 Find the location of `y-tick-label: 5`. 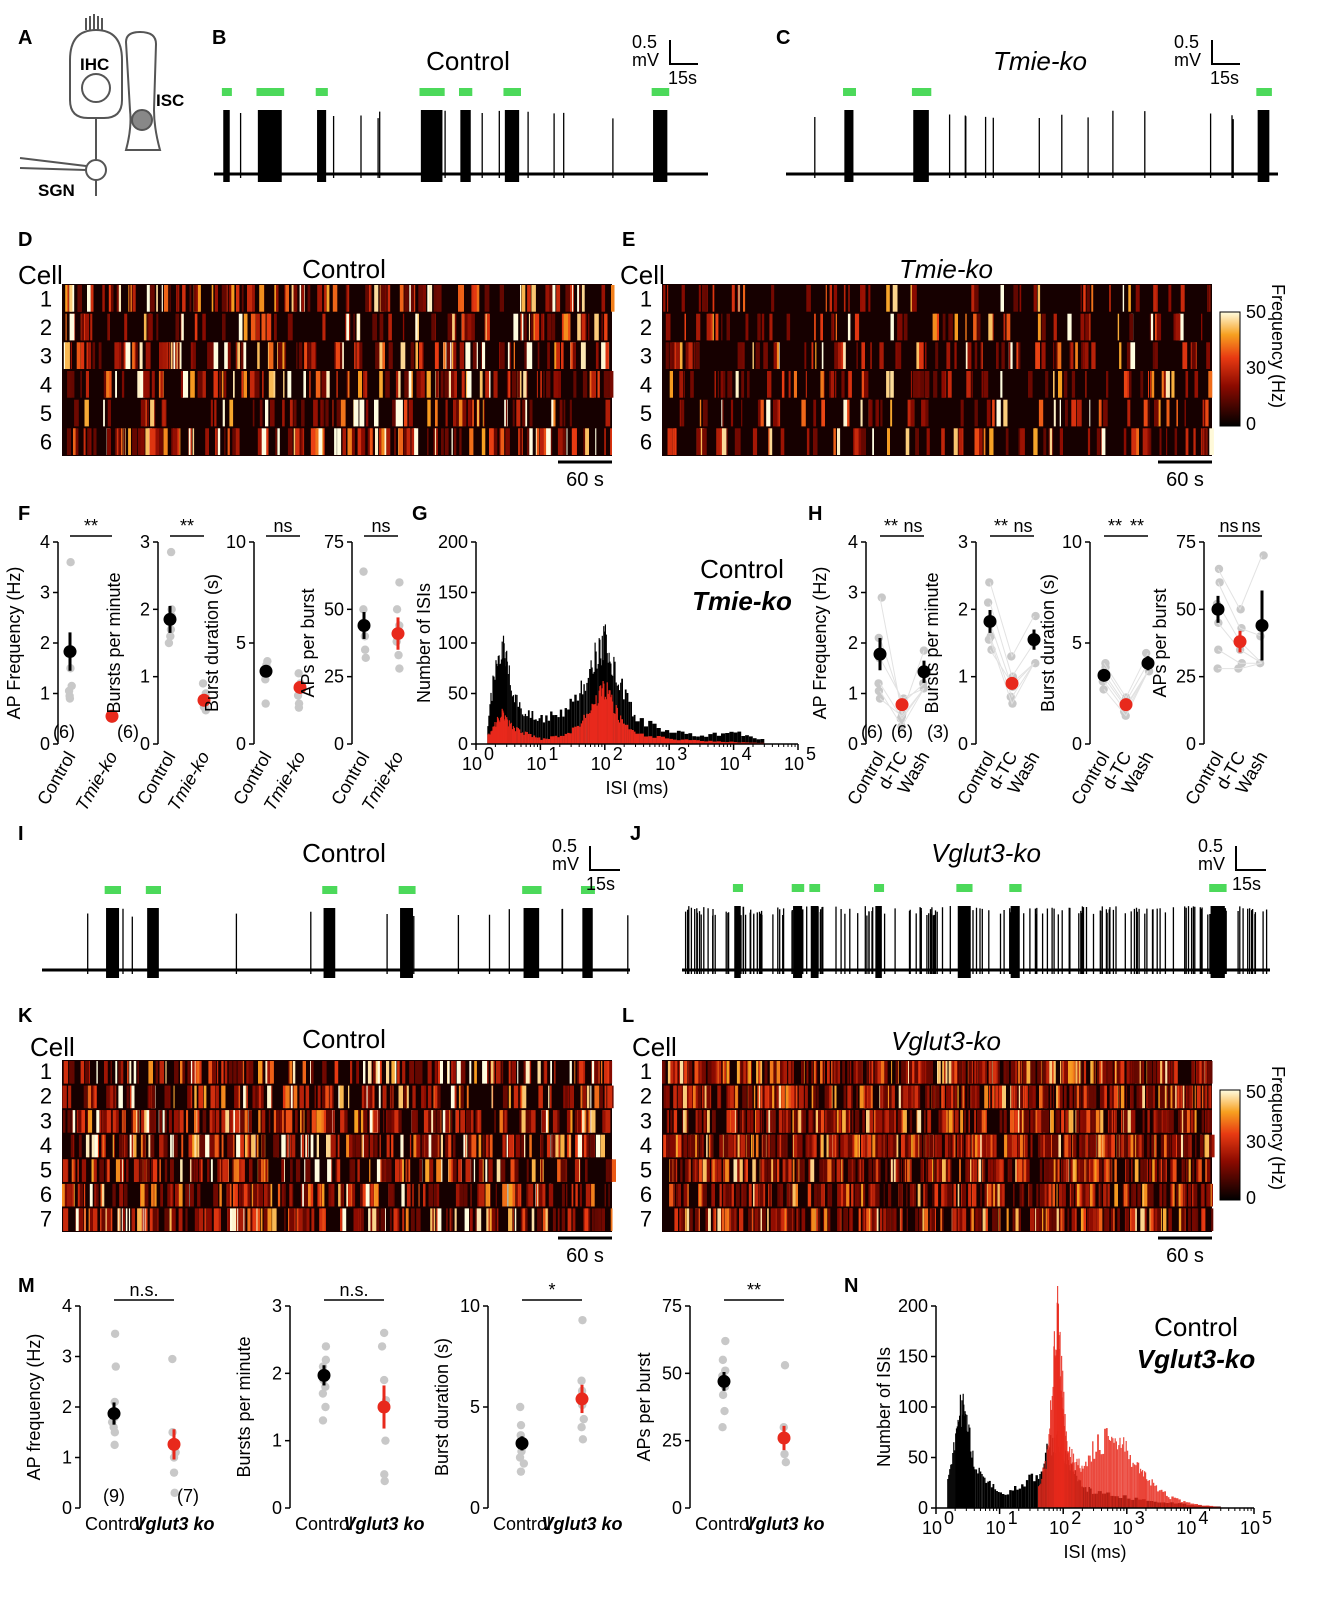

y-tick-label: 5 is located at coordinates (475, 1407).